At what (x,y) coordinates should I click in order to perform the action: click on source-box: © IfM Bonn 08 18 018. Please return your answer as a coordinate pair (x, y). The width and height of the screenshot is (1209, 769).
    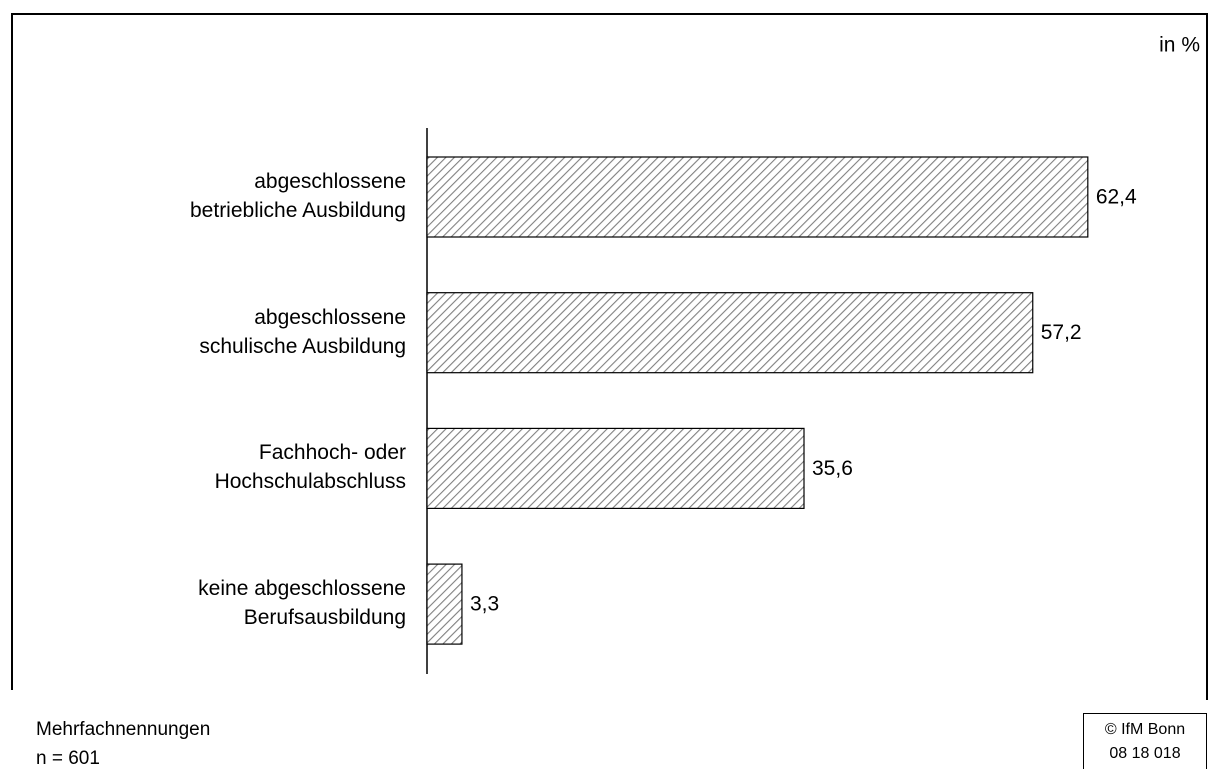
    Looking at the image, I should click on (1145, 741).